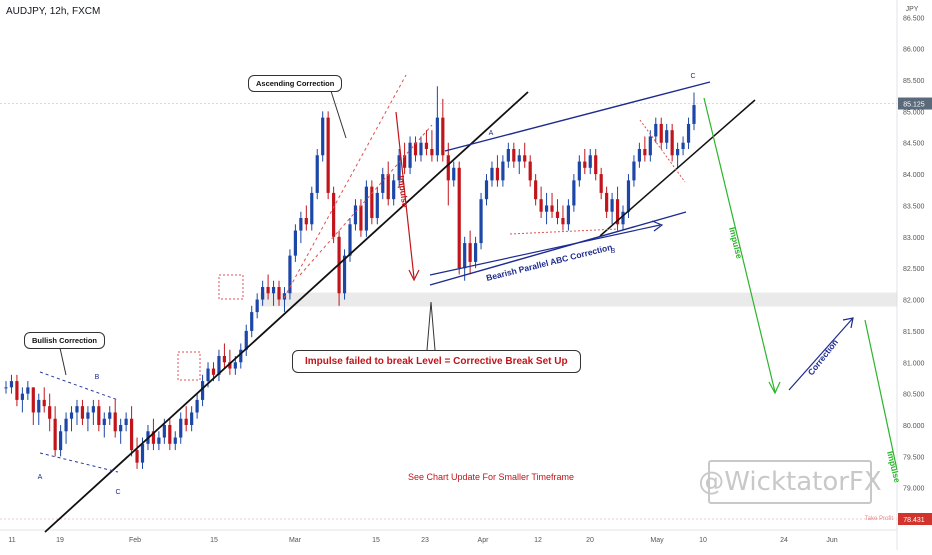  Describe the element at coordinates (914, 238) in the screenshot. I see `y-tick-label: 83.000` at that location.